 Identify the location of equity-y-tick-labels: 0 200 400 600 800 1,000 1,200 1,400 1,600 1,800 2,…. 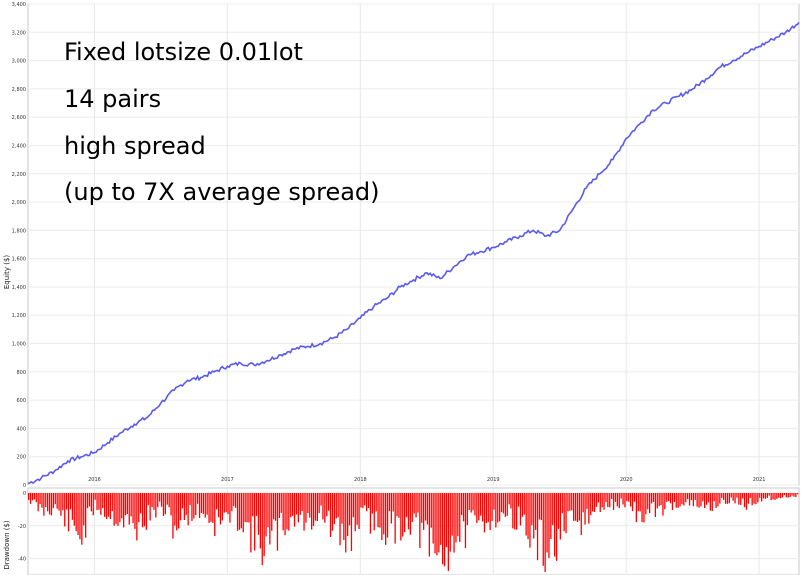
(19, 245).